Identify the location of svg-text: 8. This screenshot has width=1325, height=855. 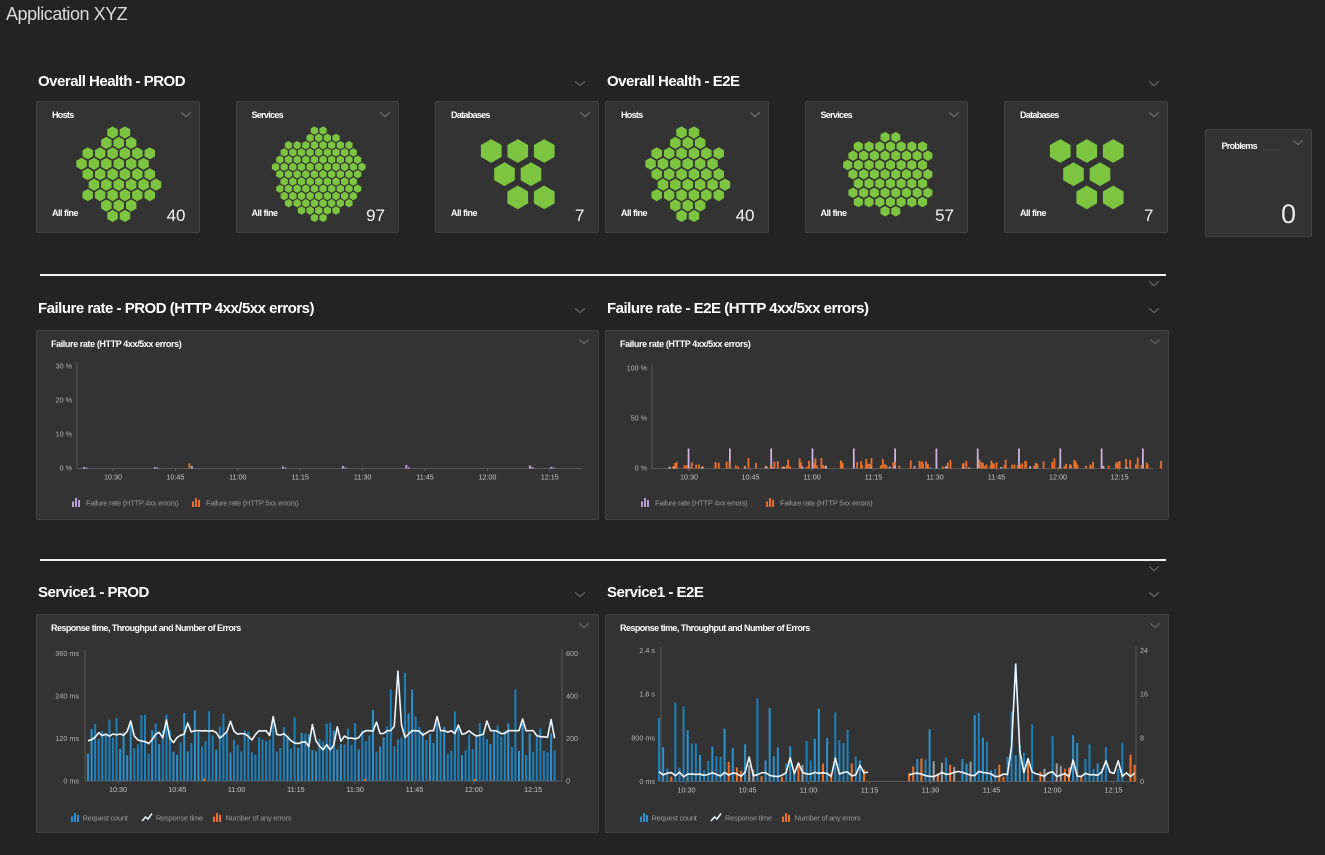
(1142, 737).